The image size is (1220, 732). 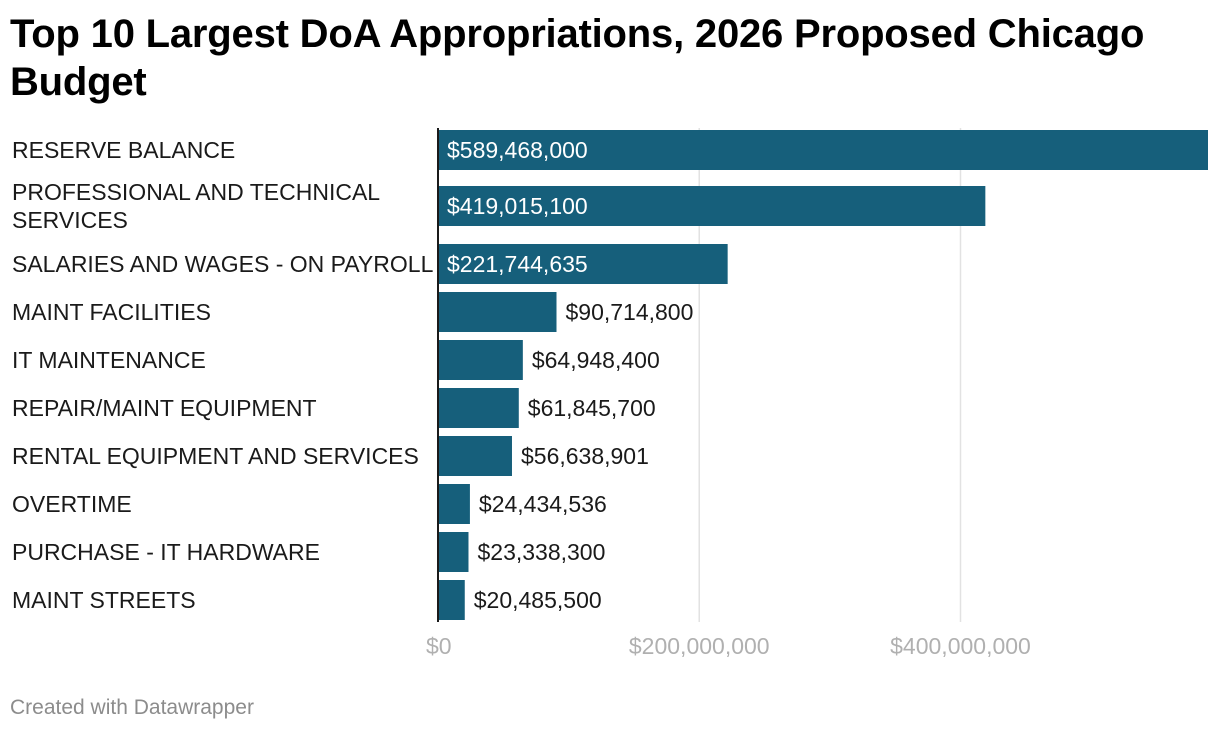 What do you see at coordinates (72, 504) in the screenshot?
I see `category-label: OVERTIME` at bounding box center [72, 504].